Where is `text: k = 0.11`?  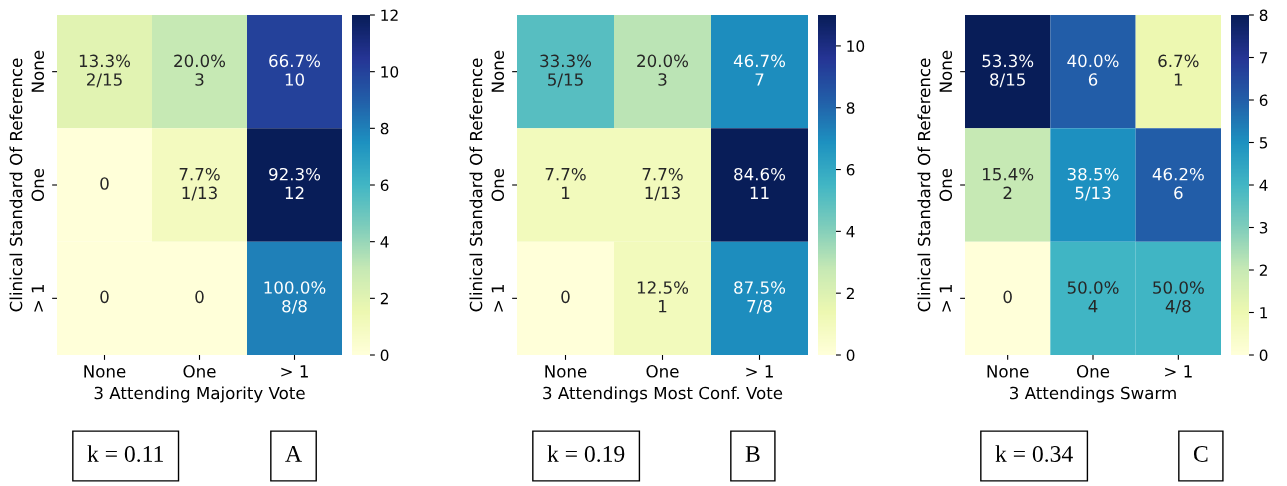
text: k = 0.11 is located at coordinates (125, 454).